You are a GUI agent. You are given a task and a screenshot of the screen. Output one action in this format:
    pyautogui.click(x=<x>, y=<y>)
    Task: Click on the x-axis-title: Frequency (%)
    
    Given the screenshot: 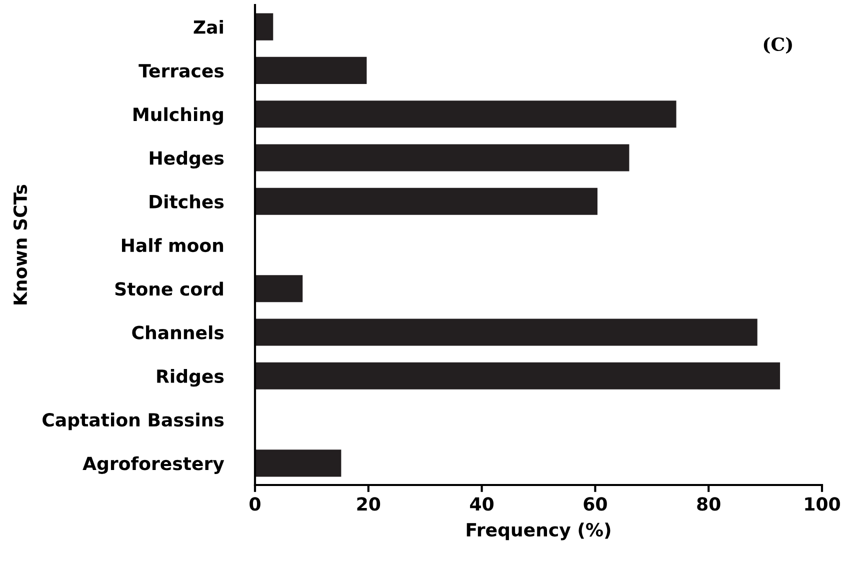 What is the action you would take?
    pyautogui.click(x=538, y=531)
    